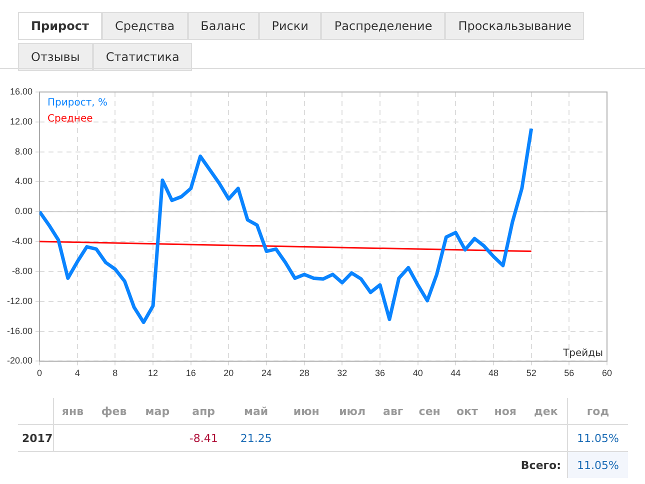 The width and height of the screenshot is (645, 484). I want to click on x-tick-label: 56, so click(569, 373).